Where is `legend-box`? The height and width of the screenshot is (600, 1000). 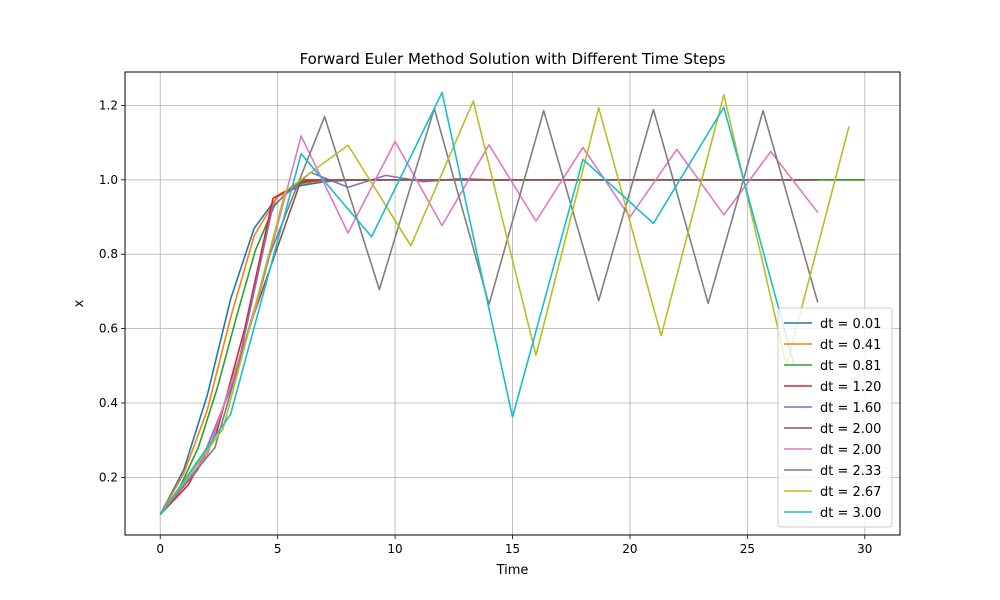 legend-box is located at coordinates (835, 417).